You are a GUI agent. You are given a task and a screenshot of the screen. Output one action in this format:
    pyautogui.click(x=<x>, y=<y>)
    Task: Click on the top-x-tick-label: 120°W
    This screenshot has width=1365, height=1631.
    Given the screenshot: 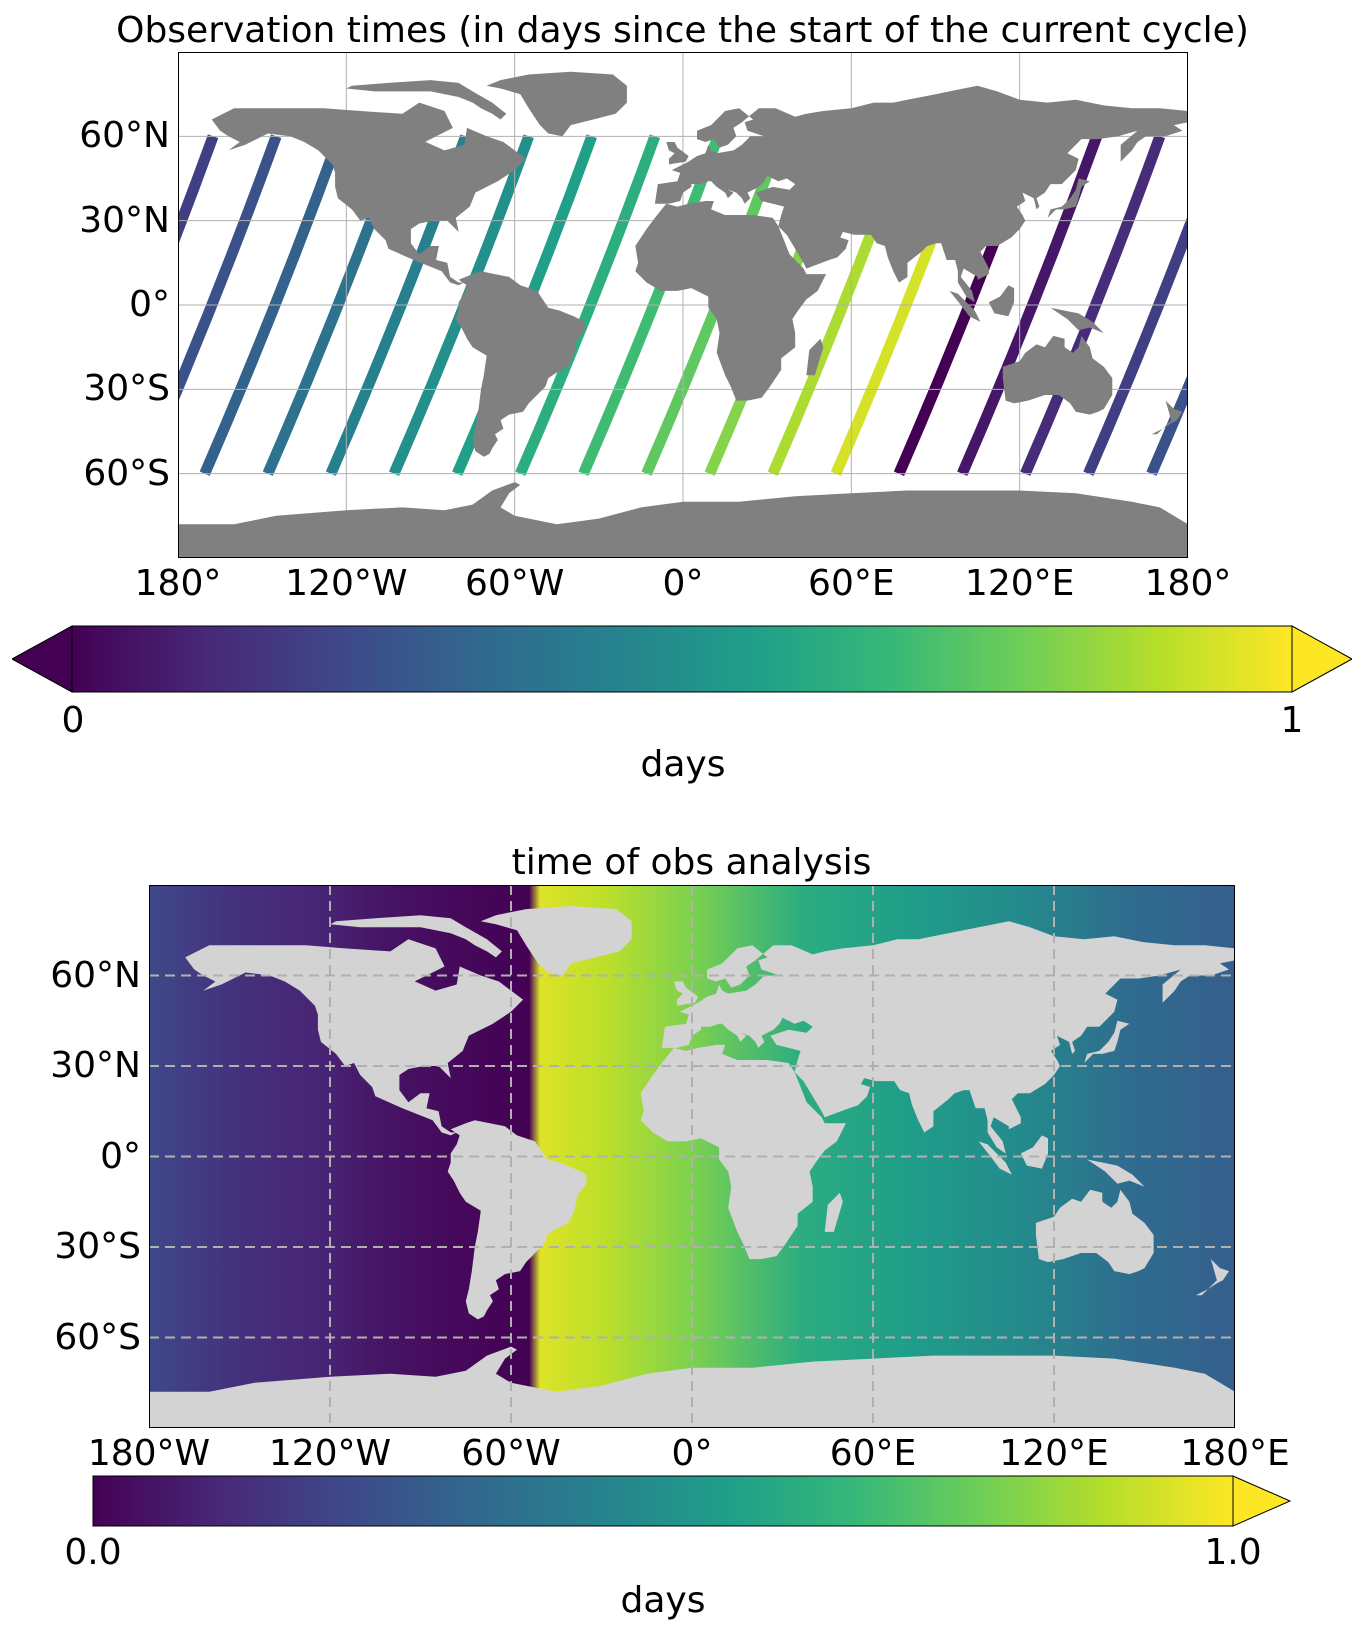 What is the action you would take?
    pyautogui.click(x=346, y=583)
    